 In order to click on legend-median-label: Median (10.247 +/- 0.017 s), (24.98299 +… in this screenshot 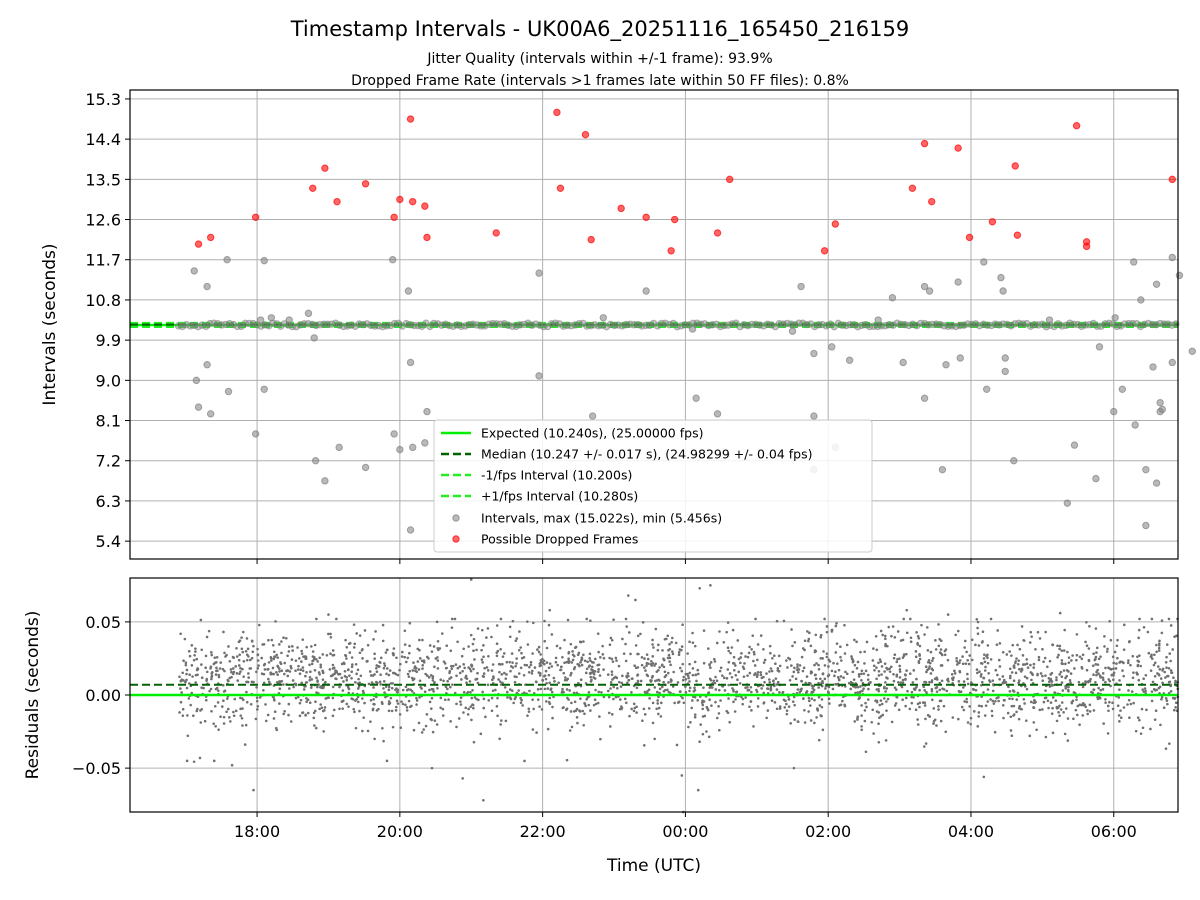, I will do `click(646, 454)`.